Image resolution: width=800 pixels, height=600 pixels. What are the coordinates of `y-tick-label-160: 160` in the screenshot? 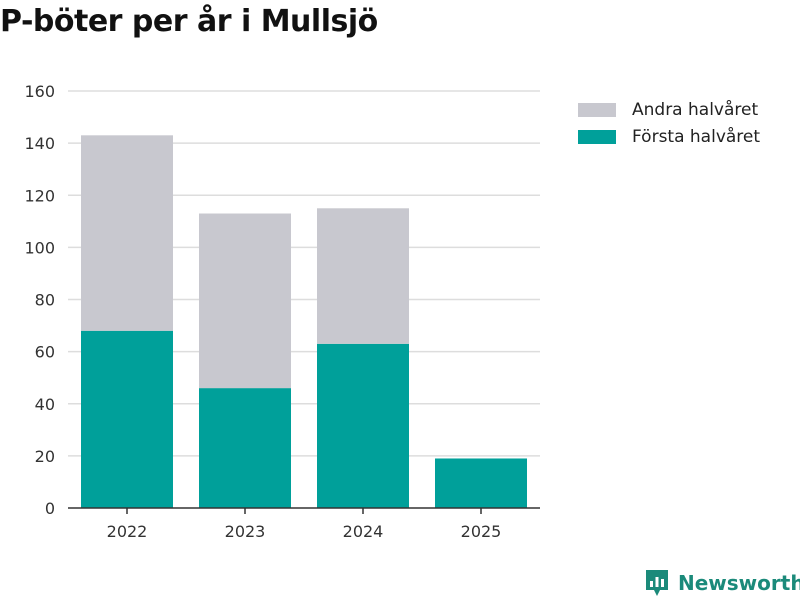 It's located at (39, 91).